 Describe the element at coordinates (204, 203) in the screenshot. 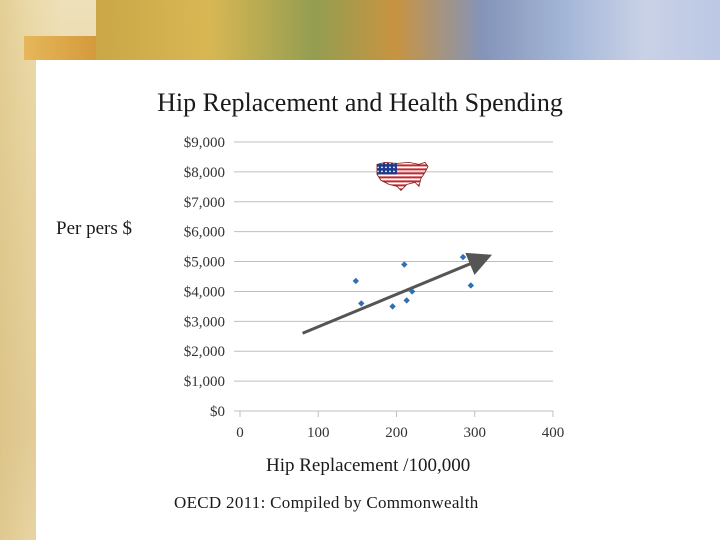

I see `y-tick-label: $7,000` at that location.